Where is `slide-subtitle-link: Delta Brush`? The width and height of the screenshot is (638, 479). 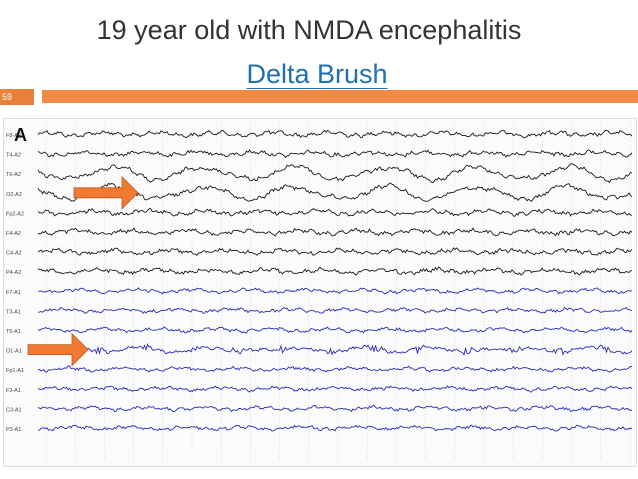 slide-subtitle-link: Delta Brush is located at coordinates (318, 74).